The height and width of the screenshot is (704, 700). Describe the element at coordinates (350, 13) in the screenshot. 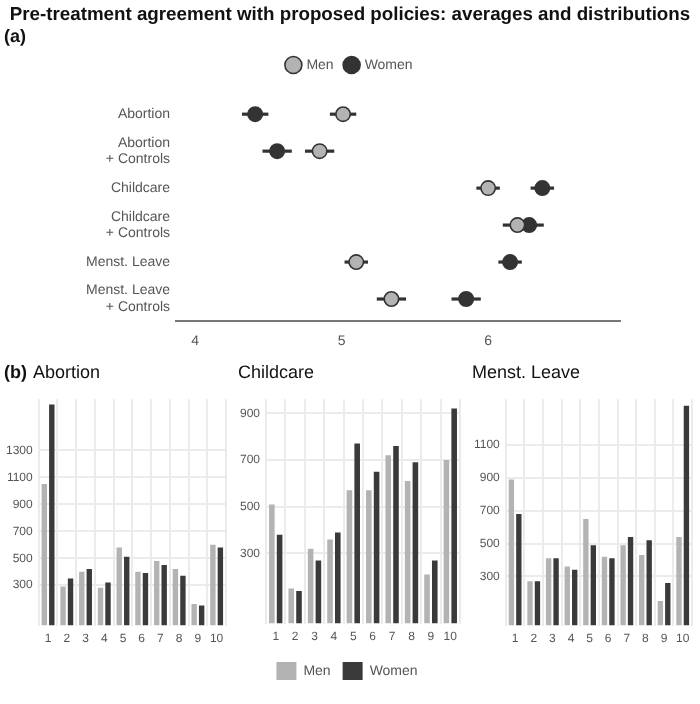

I see `chart-title: Pre-treatment agreement with proposed policies: averages and distributions` at that location.